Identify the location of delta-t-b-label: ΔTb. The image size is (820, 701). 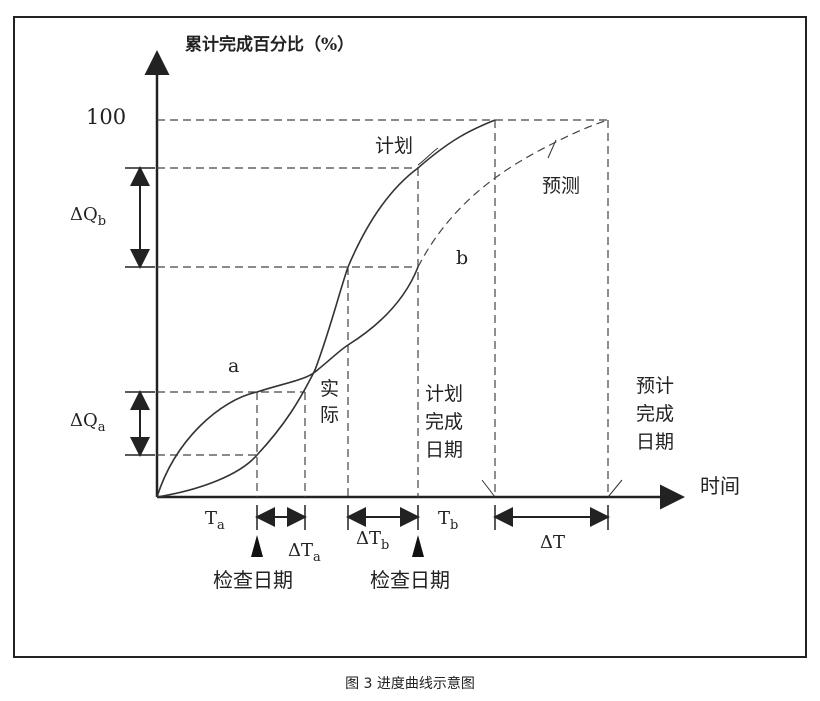
(372, 540).